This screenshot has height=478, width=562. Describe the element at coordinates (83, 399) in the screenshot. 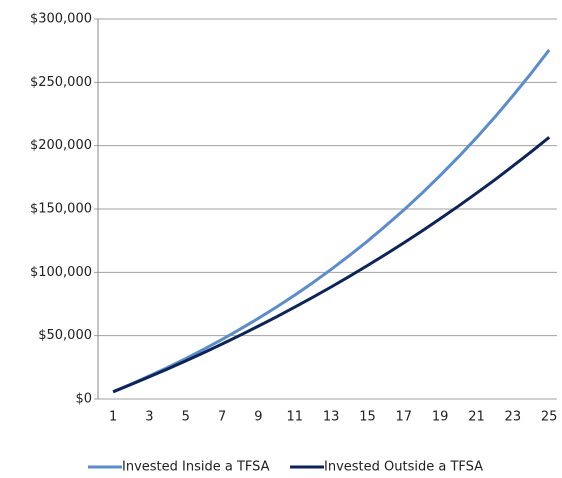

I see `y-tick-label: $0` at that location.